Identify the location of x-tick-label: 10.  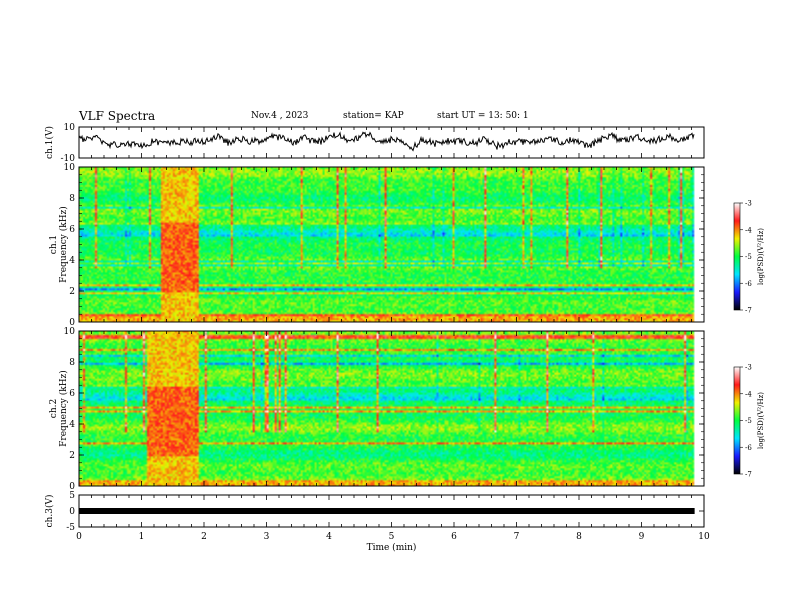
(704, 537).